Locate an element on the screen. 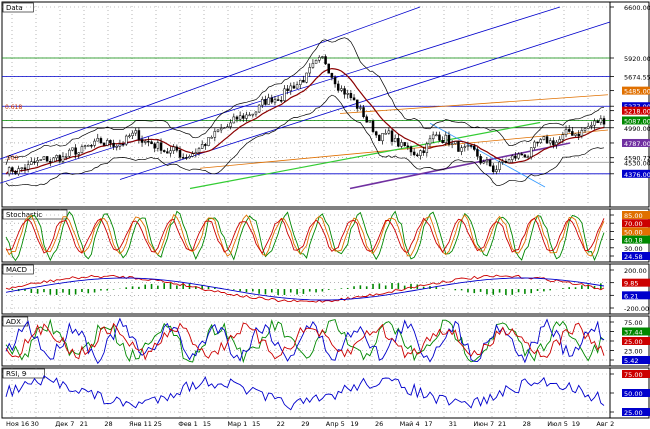  panel-rsi-9: RSI, 9 75.00 50.00 25.00 is located at coordinates (325, 393).